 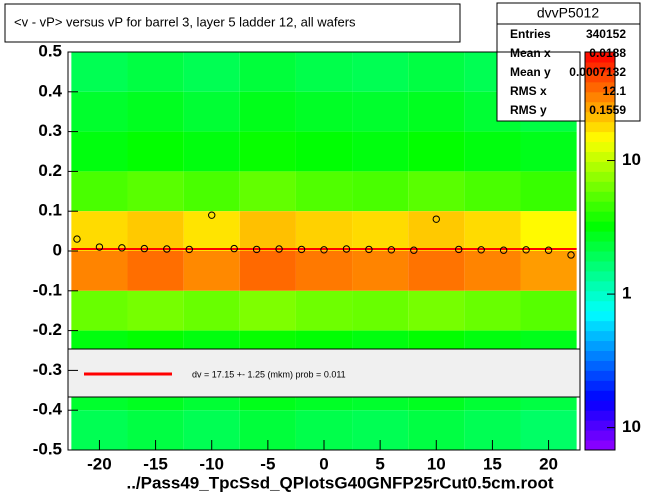 I want to click on z-tick-label: 10, so click(x=631, y=159).